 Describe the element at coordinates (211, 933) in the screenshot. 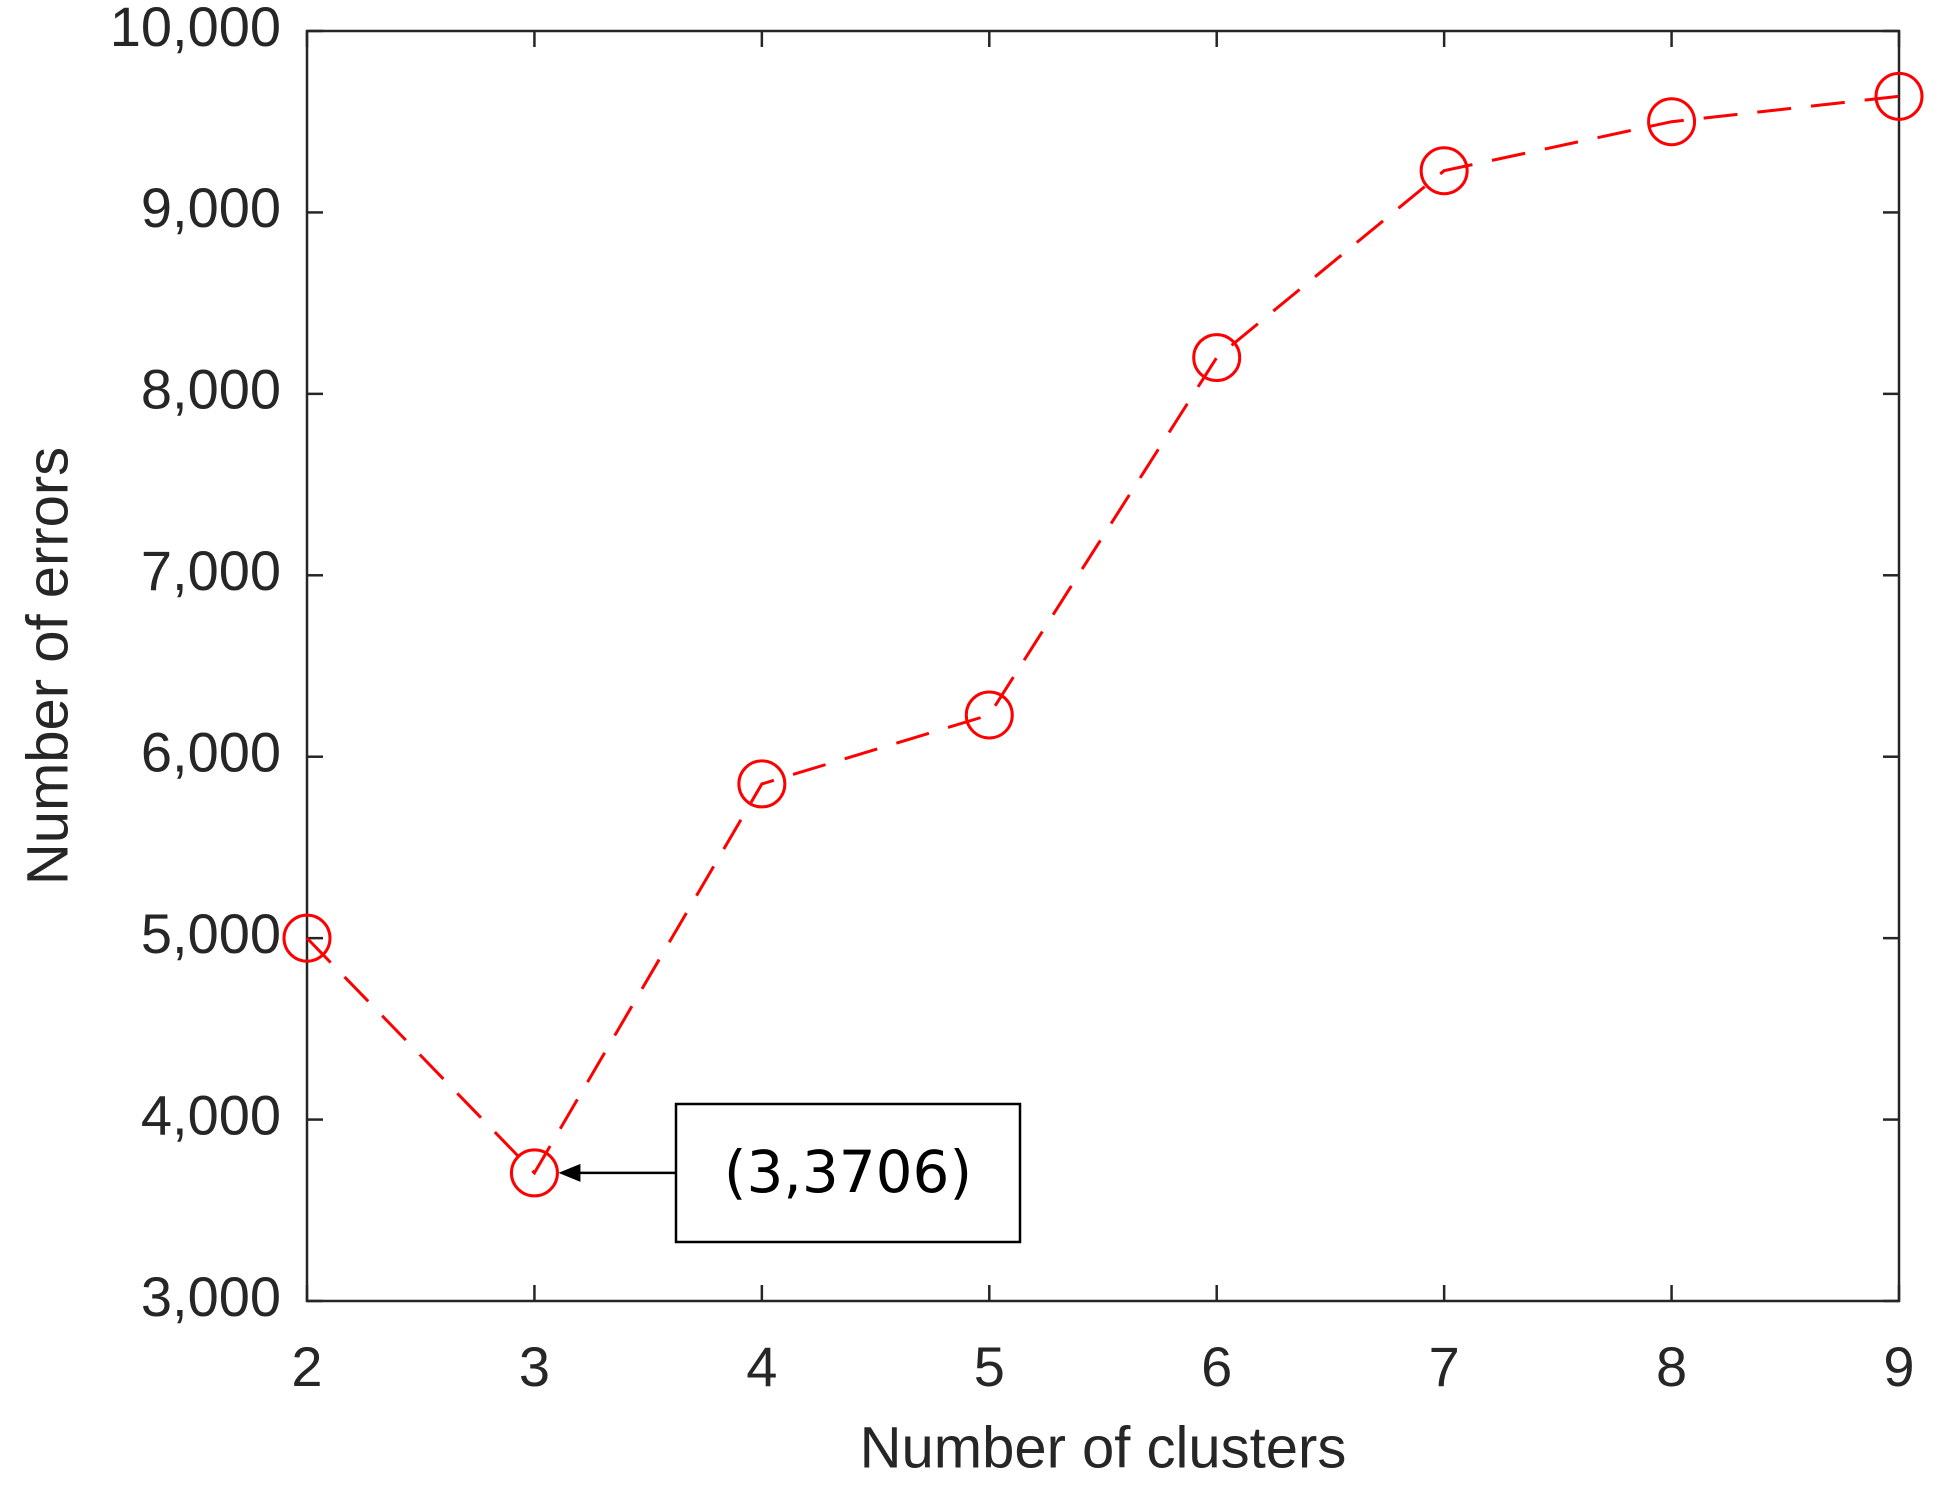

I see `y-tick-label: 5,000` at that location.